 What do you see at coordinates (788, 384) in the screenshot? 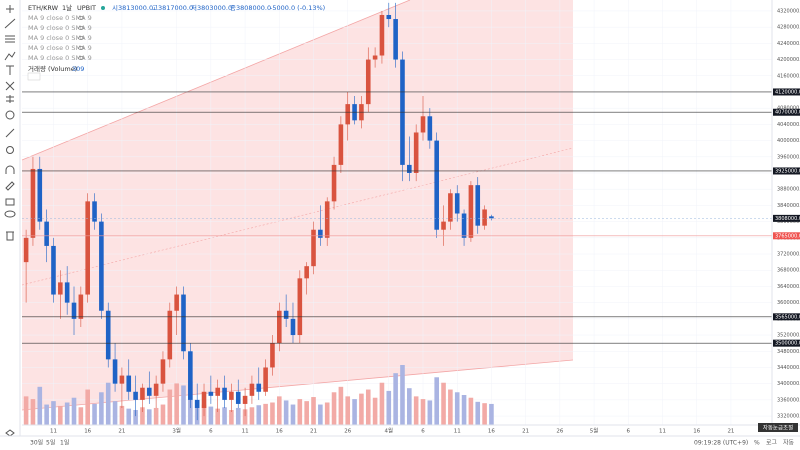
I see `y-tick-label: 3400000.0` at bounding box center [788, 384].